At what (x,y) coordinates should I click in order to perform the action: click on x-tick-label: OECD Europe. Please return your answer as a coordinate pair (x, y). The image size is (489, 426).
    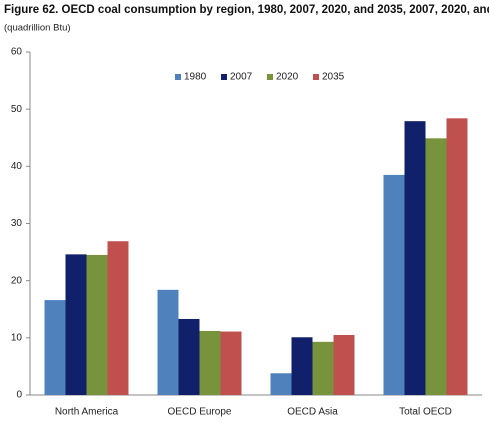
    Looking at the image, I should click on (200, 412).